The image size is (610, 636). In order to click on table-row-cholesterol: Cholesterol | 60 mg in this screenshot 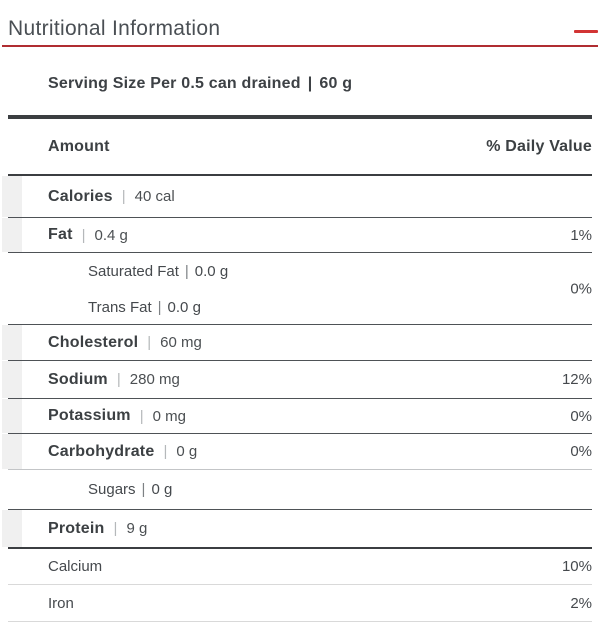, I will do `click(297, 343)`.